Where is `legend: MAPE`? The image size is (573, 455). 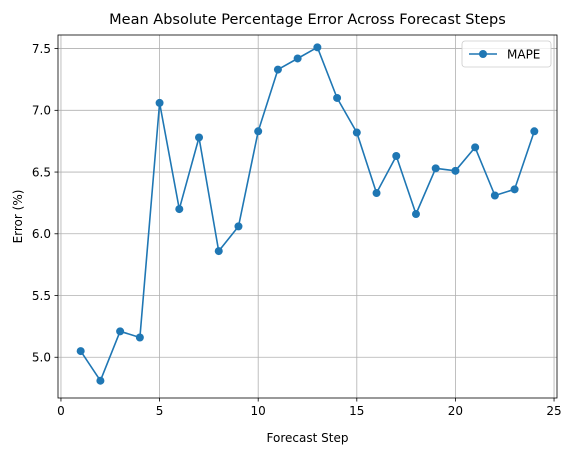
legend: MAPE is located at coordinates (506, 54).